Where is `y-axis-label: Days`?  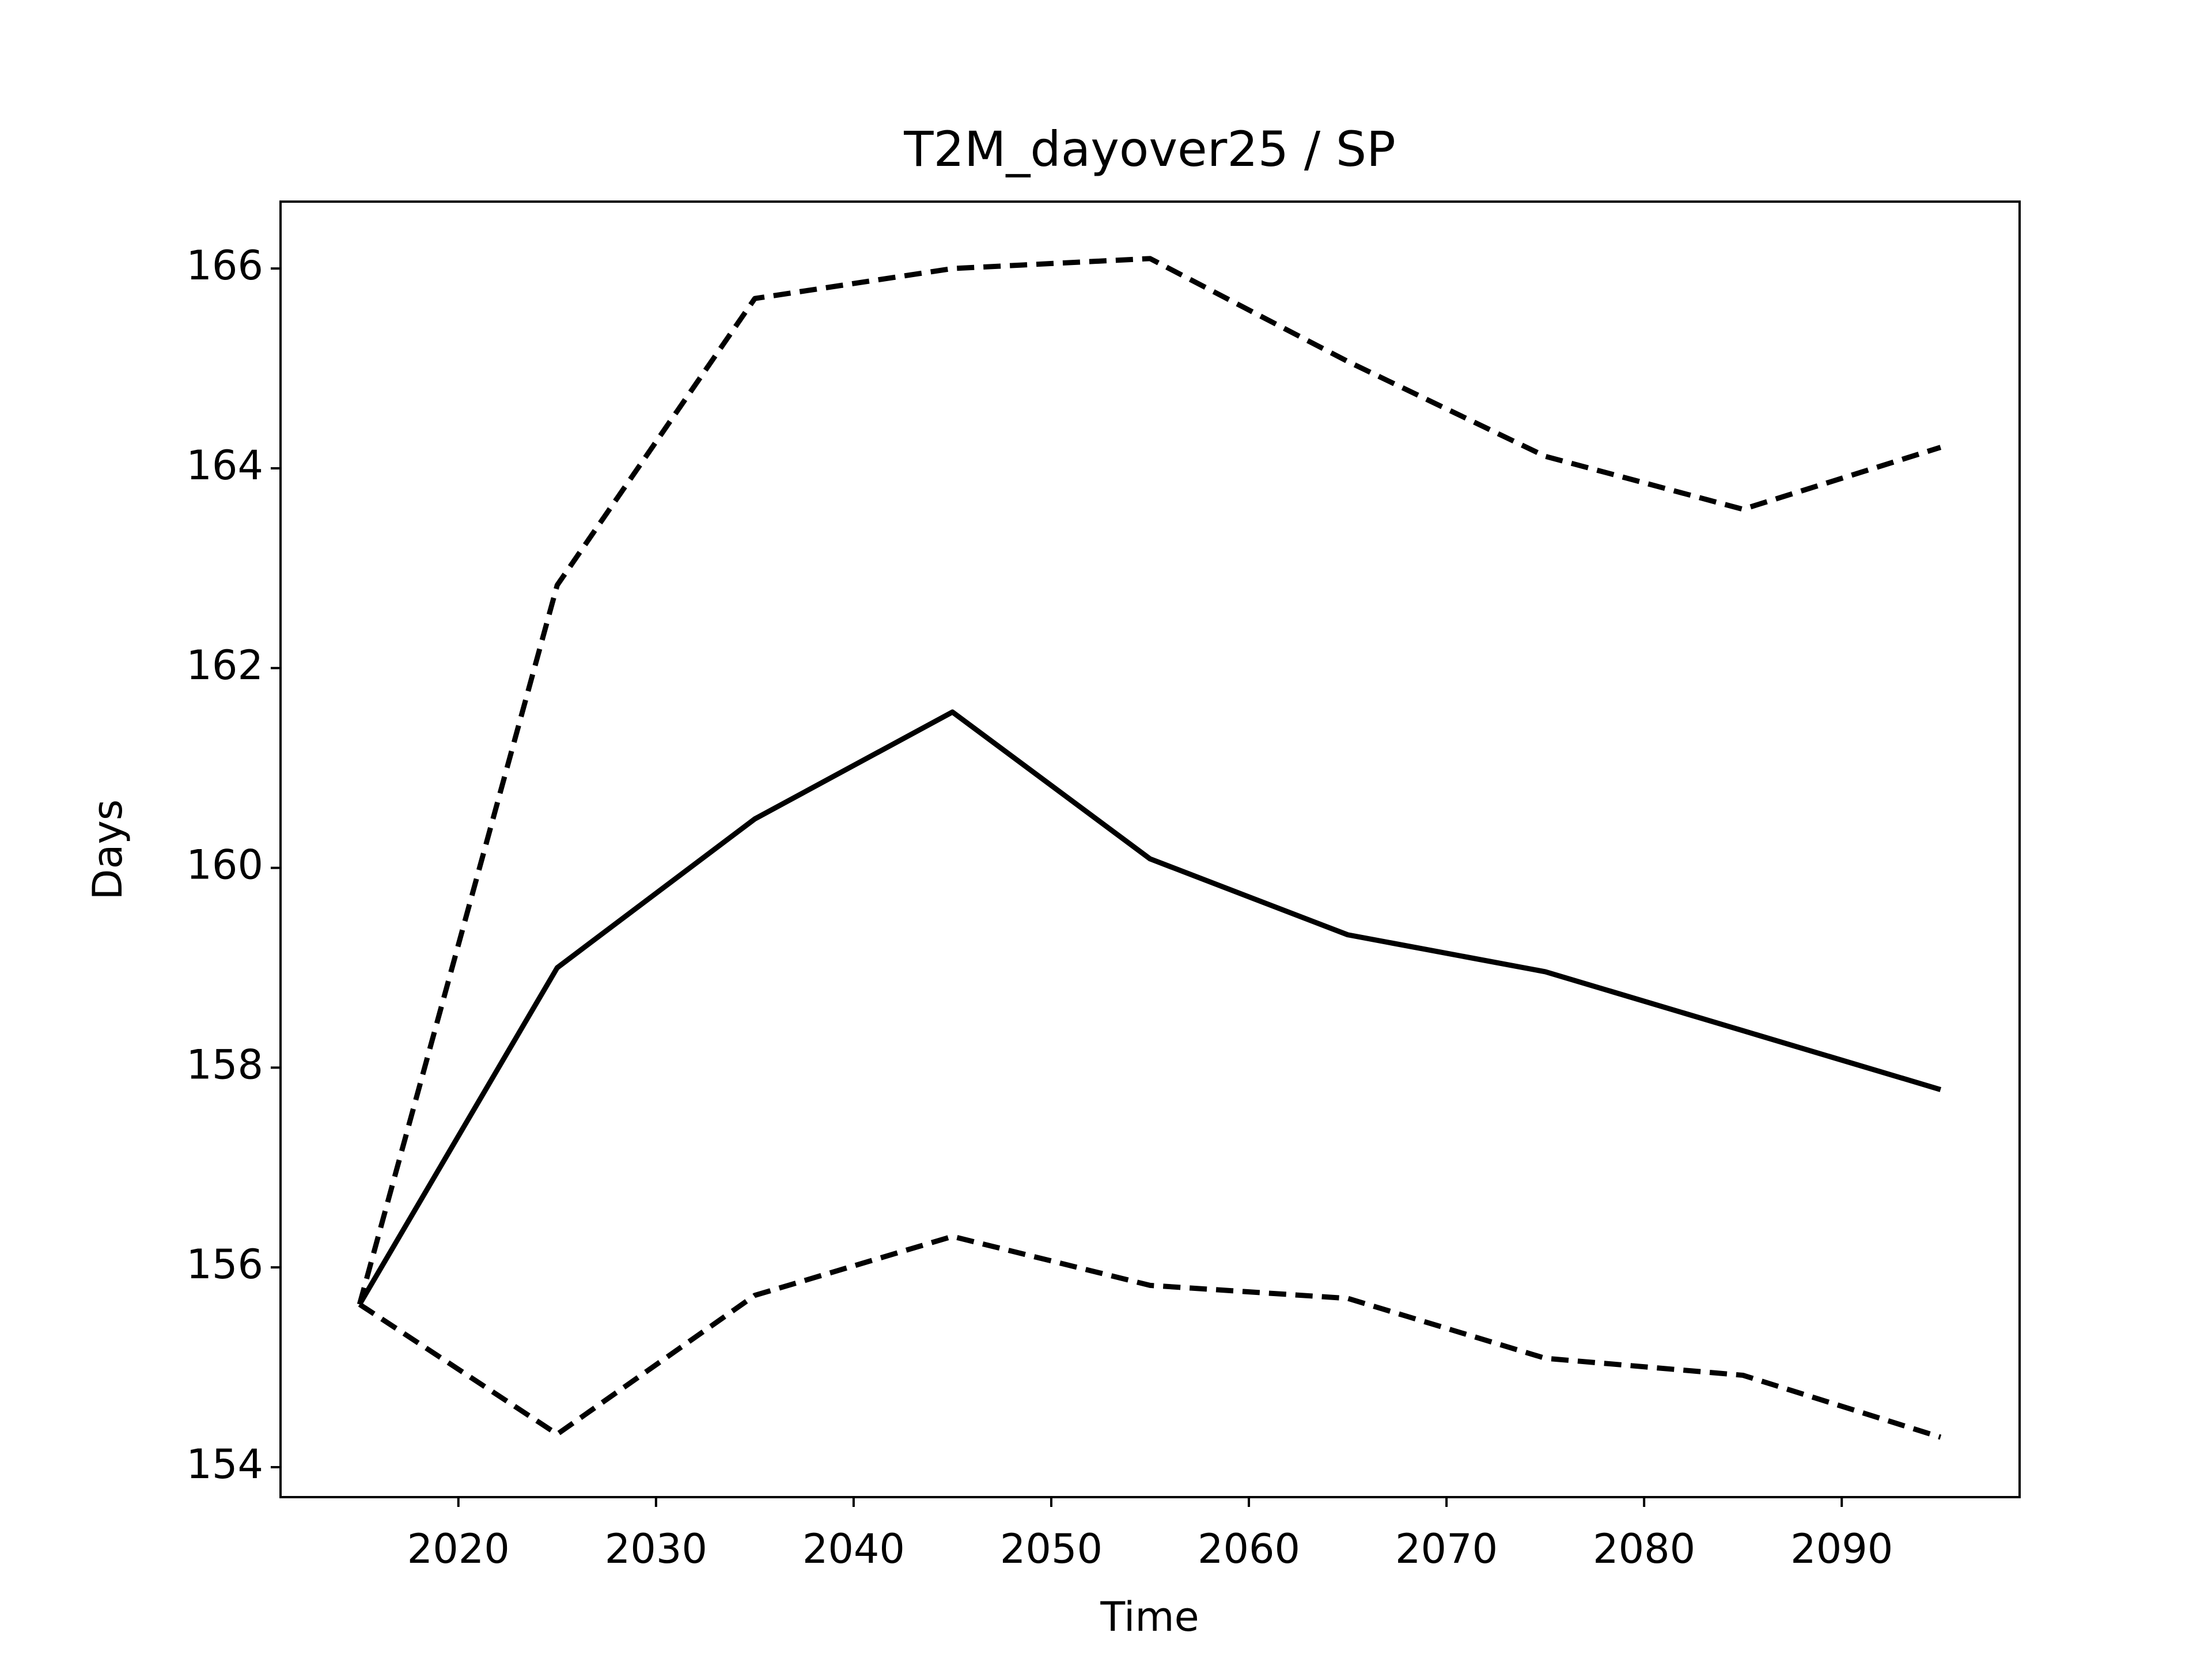 y-axis-label: Days is located at coordinates (107, 850).